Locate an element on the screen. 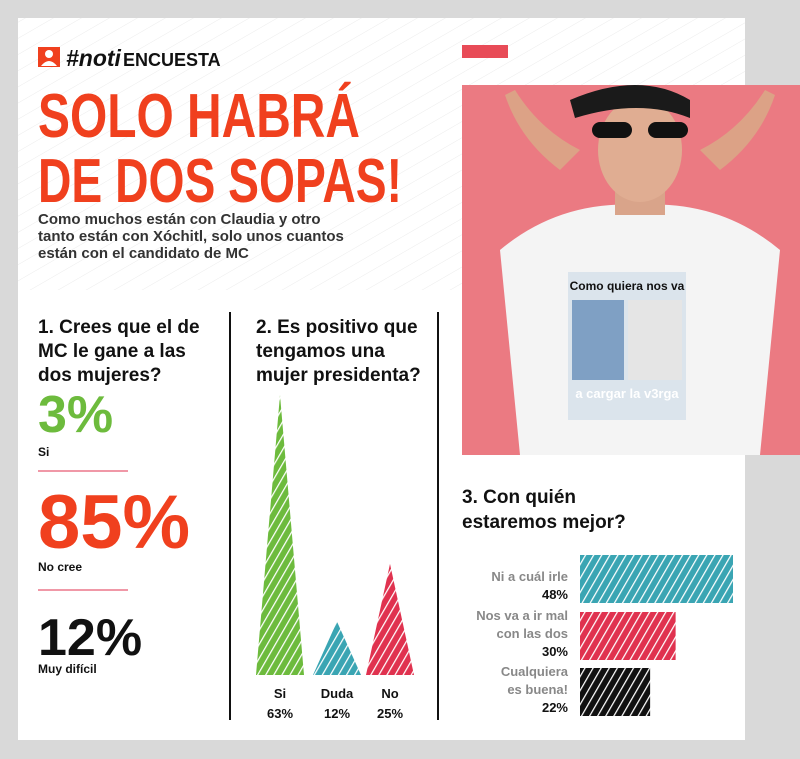  stat-value: 12% is located at coordinates (90, 638).